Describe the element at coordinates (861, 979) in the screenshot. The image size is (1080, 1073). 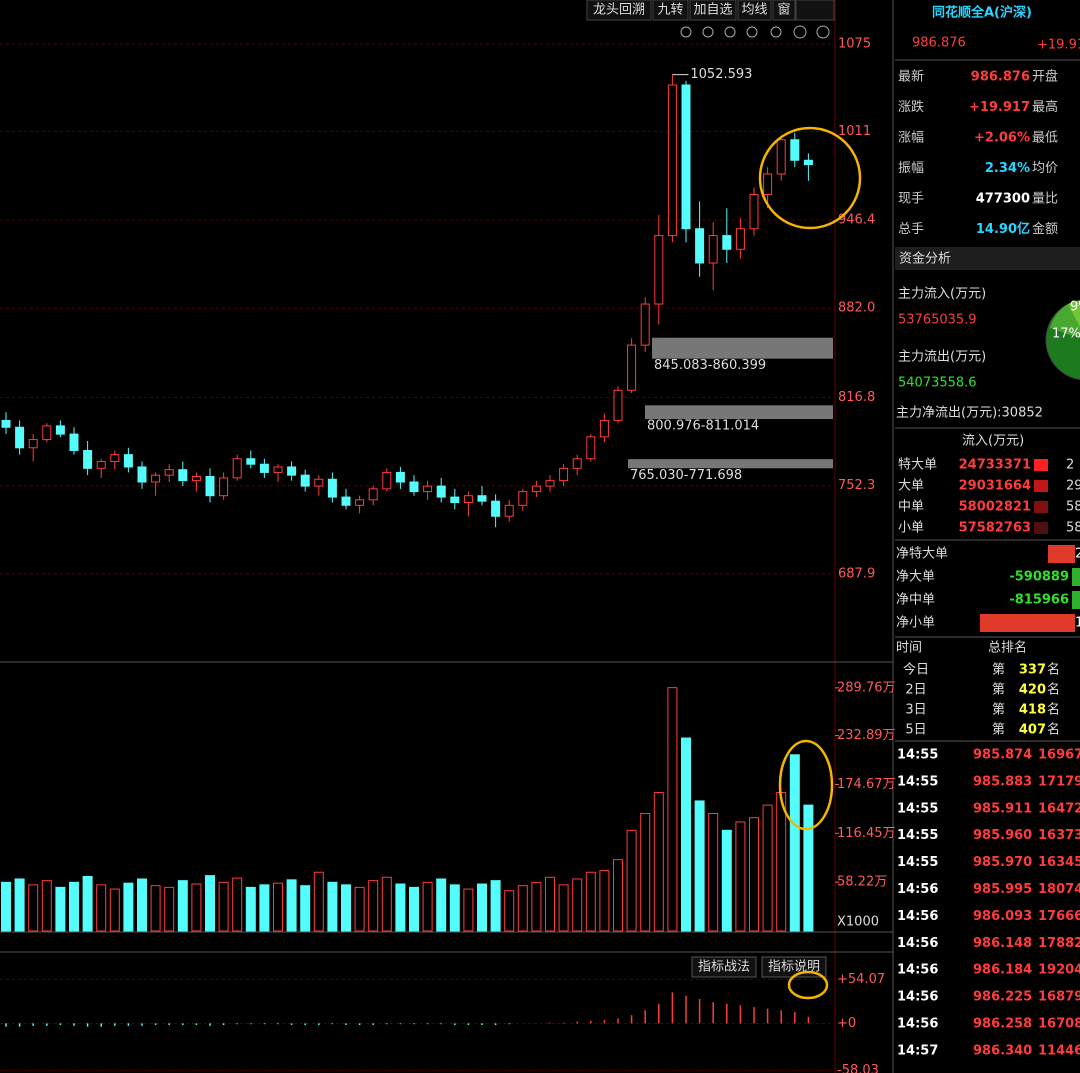
I see `y-tick-label: +54.07` at that location.